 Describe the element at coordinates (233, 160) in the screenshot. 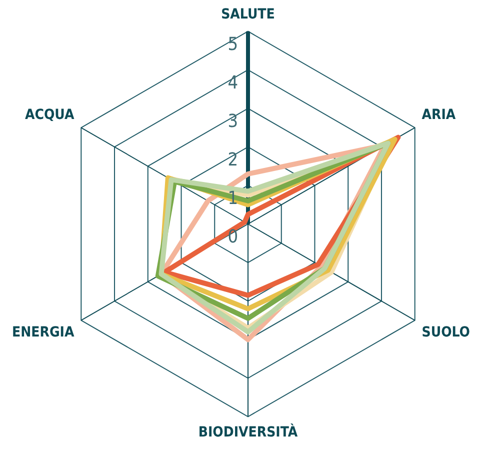

I see `y-tick-label: 2` at that location.